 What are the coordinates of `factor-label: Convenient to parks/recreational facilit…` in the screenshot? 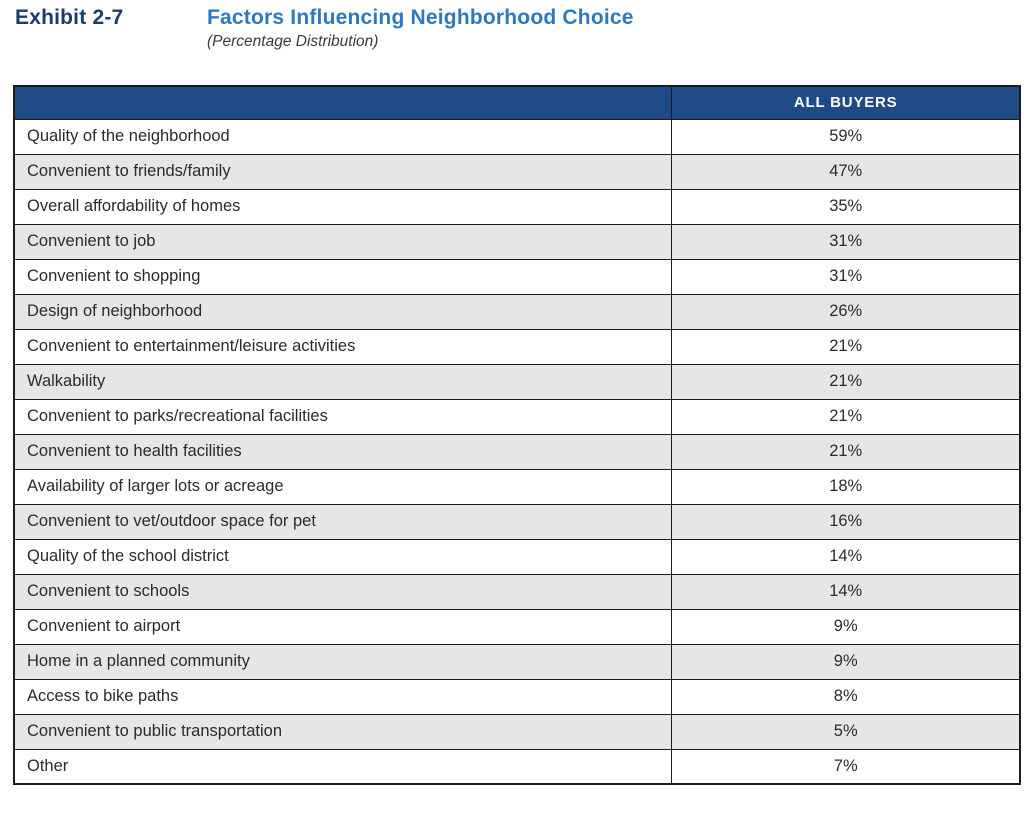 It's located at (343, 416).